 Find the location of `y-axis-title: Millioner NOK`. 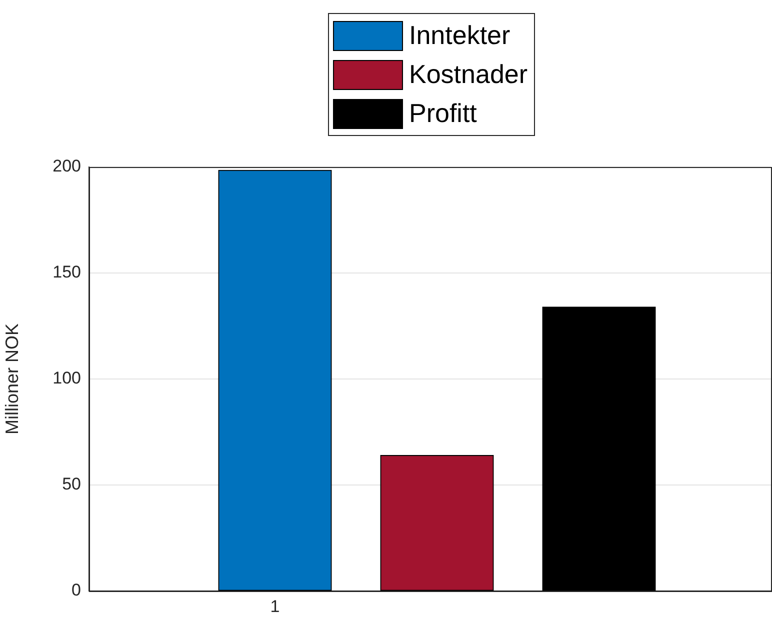

y-axis-title: Millioner NOK is located at coordinates (12, 379).